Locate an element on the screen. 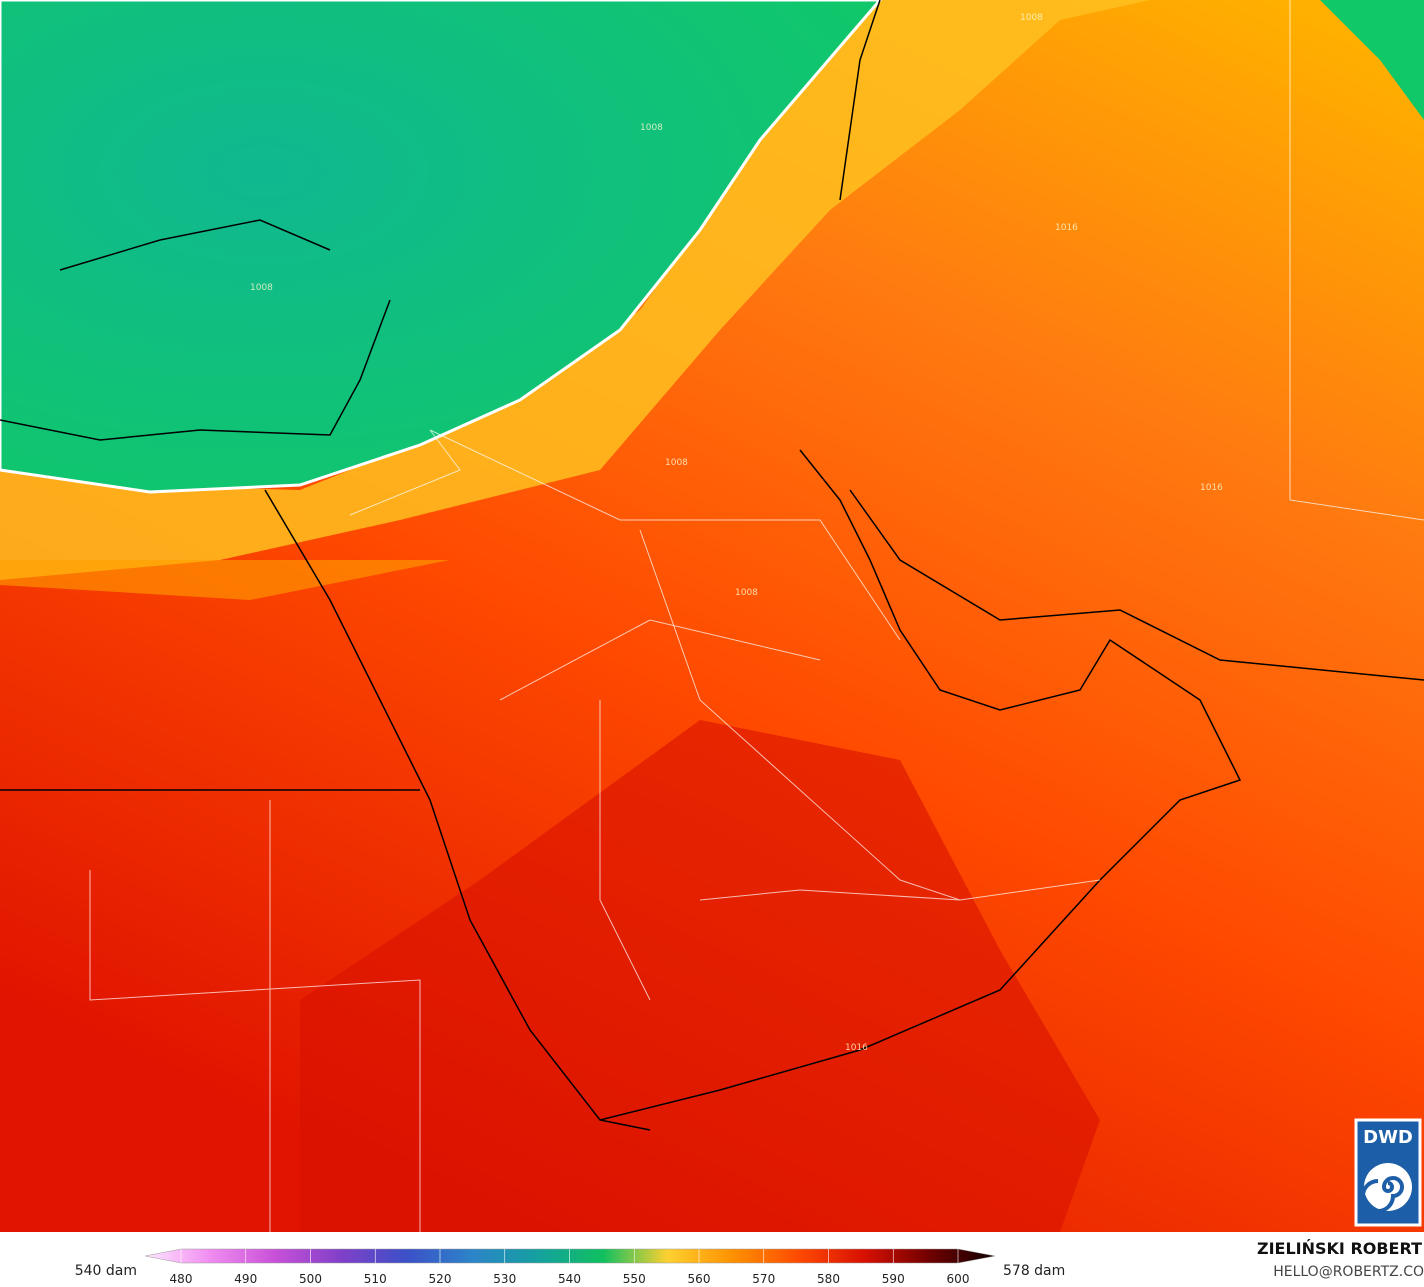 This screenshot has height=1287, width=1424. colorbar-tick-label: 520 is located at coordinates (440, 1279).